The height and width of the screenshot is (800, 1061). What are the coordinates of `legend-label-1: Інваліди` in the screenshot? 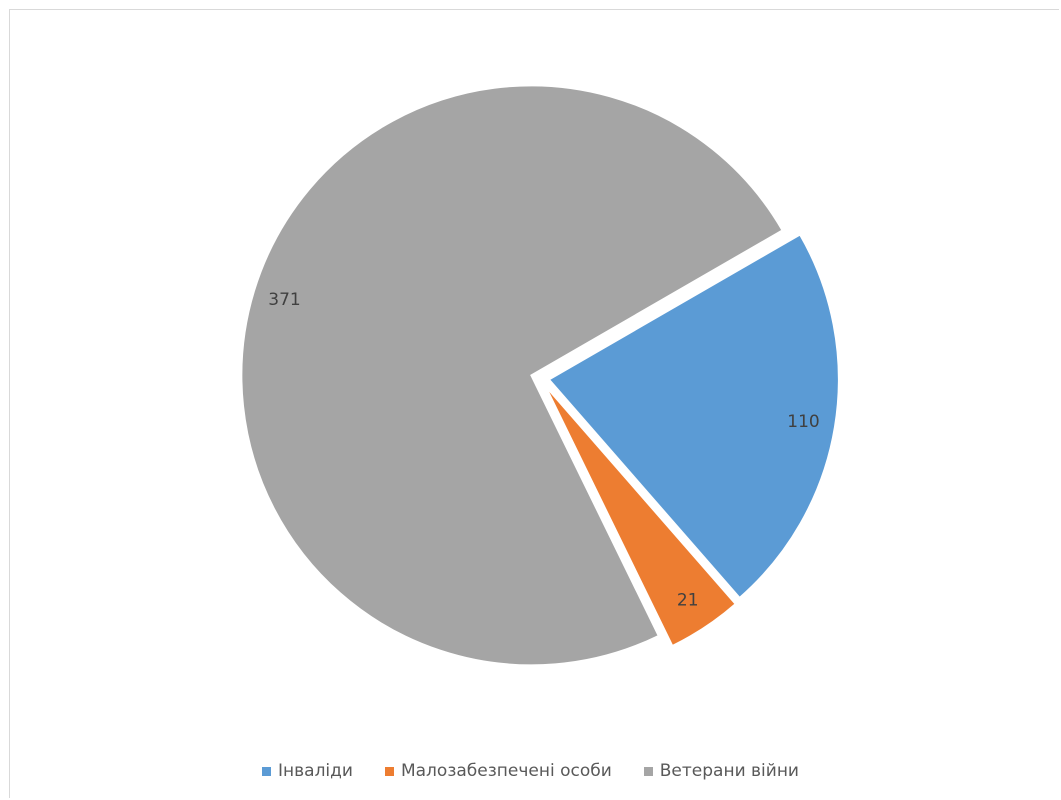 It's located at (315, 771).